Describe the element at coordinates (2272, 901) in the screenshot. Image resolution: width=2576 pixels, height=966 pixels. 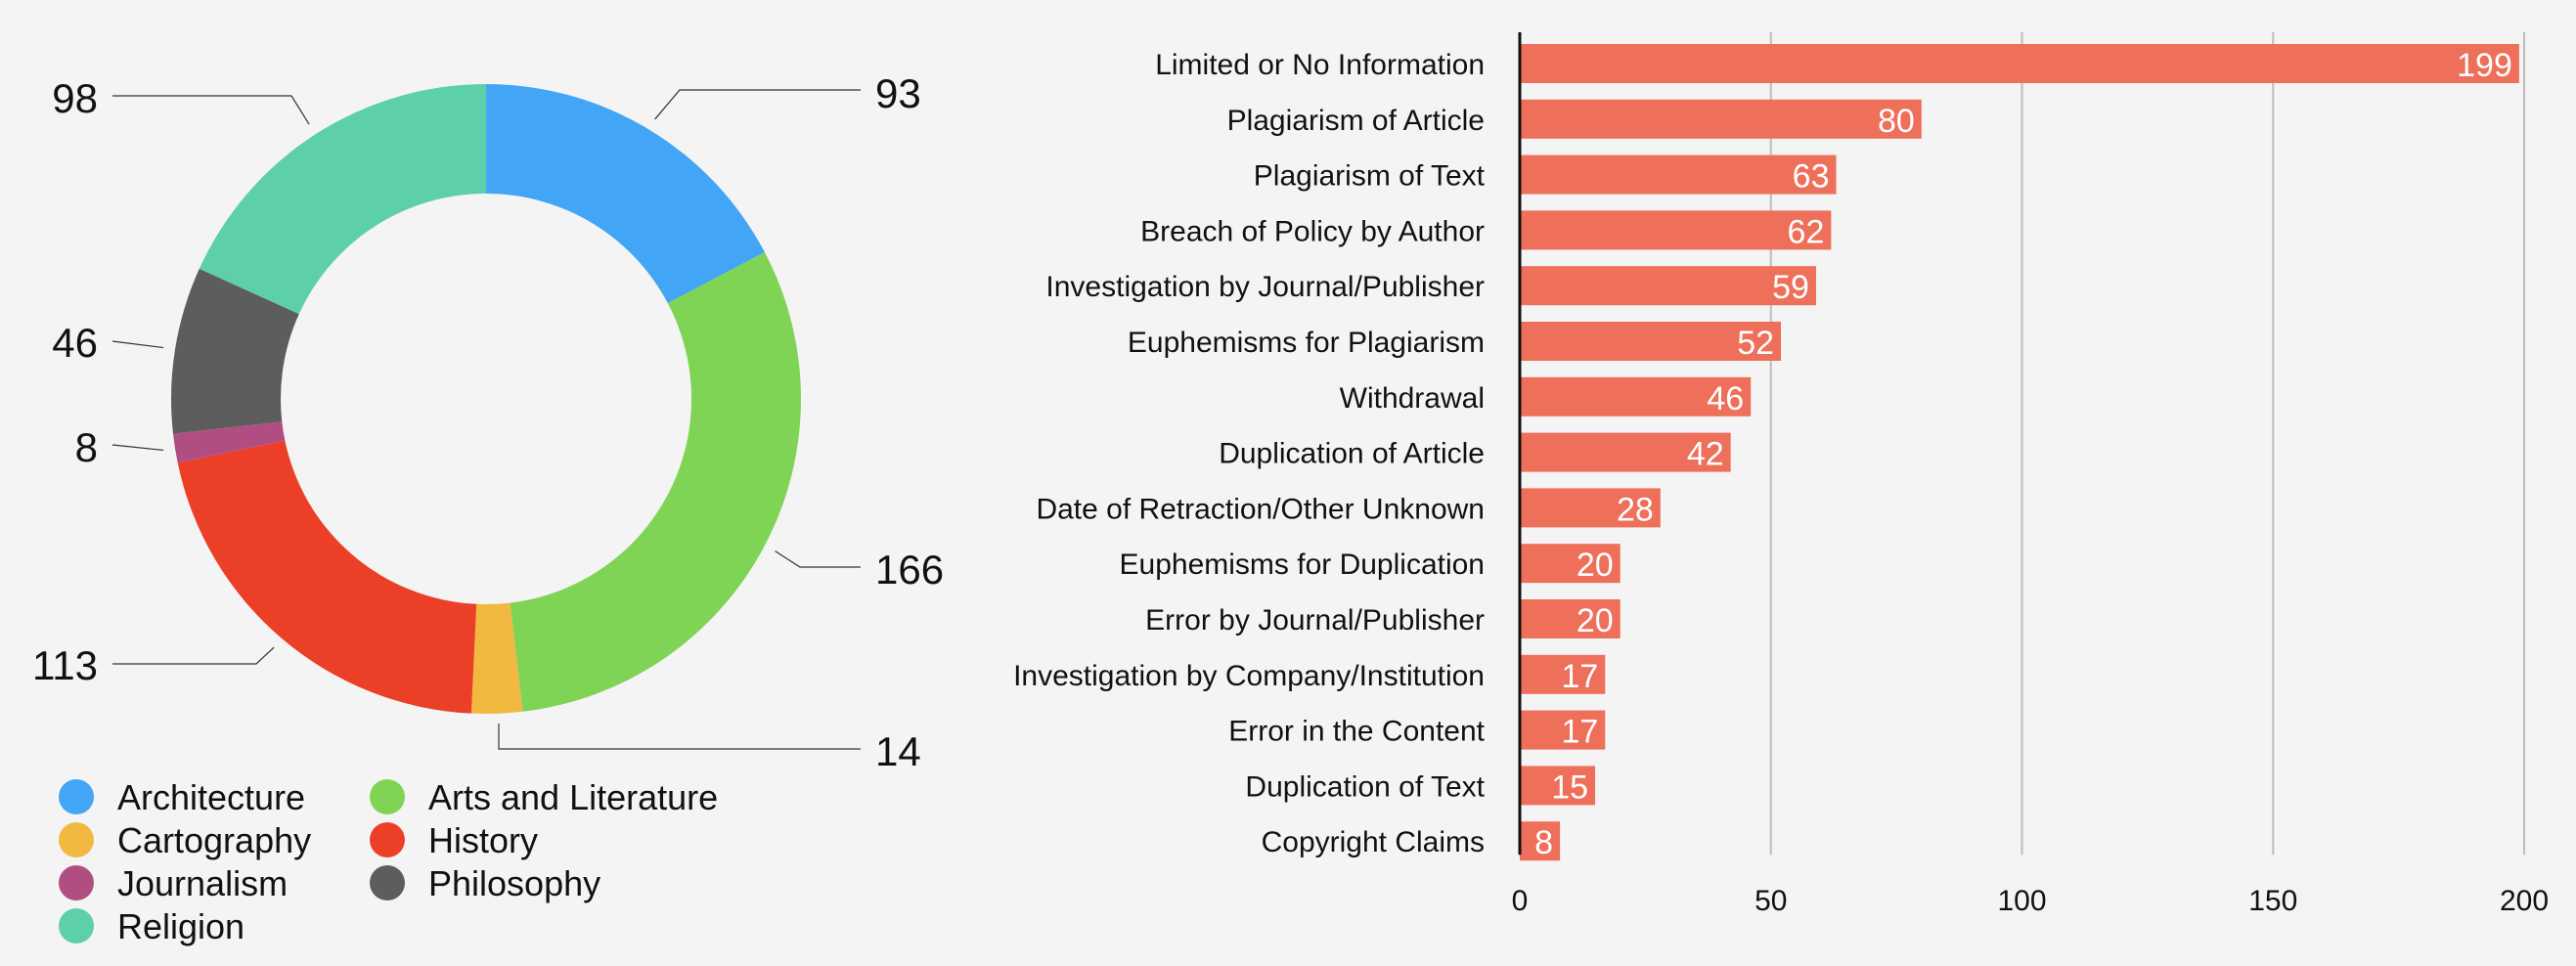
I see `x-tick-label-150: 150` at that location.